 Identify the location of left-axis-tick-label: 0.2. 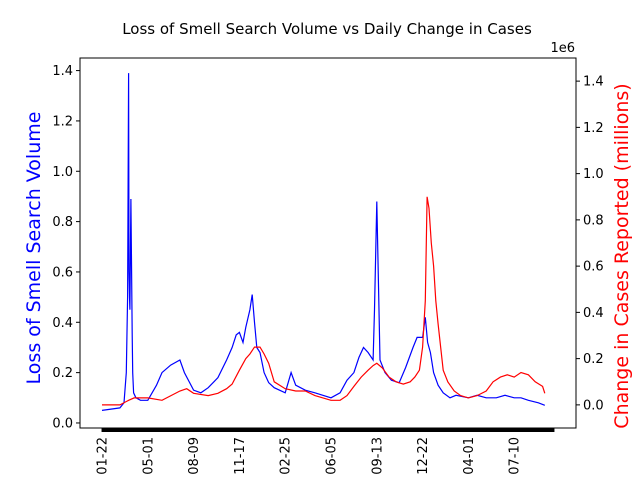
(62, 373).